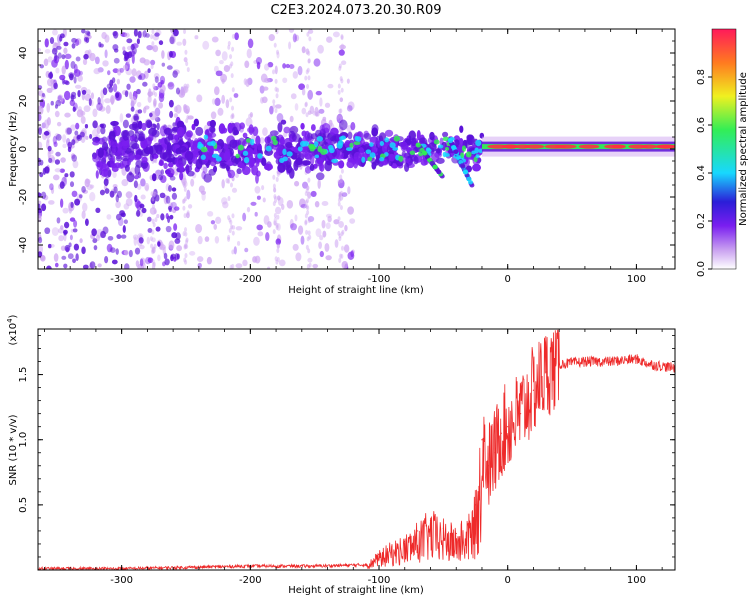 The image size is (750, 600). Describe the element at coordinates (701, 221) in the screenshot. I see `colorbar-tick-label: 0.2` at that location.